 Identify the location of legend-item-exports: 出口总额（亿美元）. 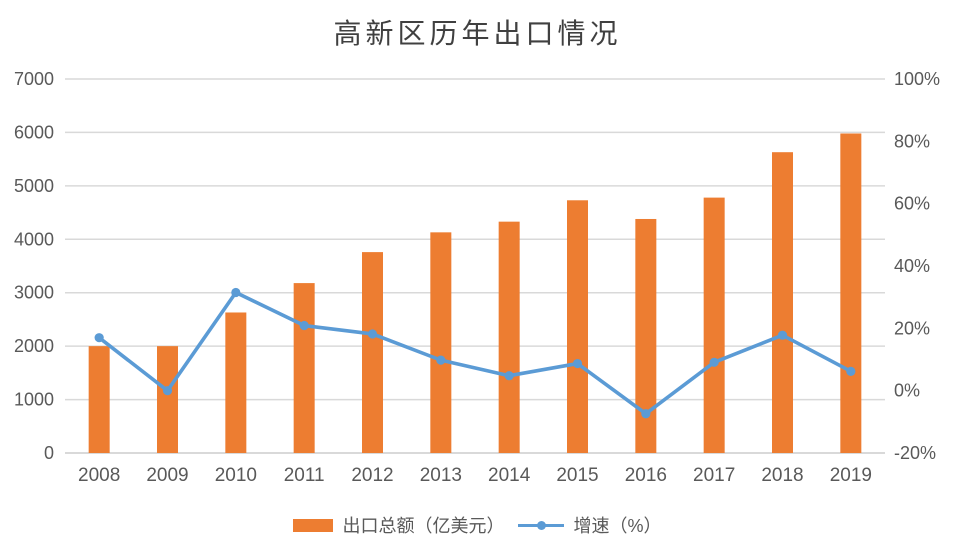
(398, 525).